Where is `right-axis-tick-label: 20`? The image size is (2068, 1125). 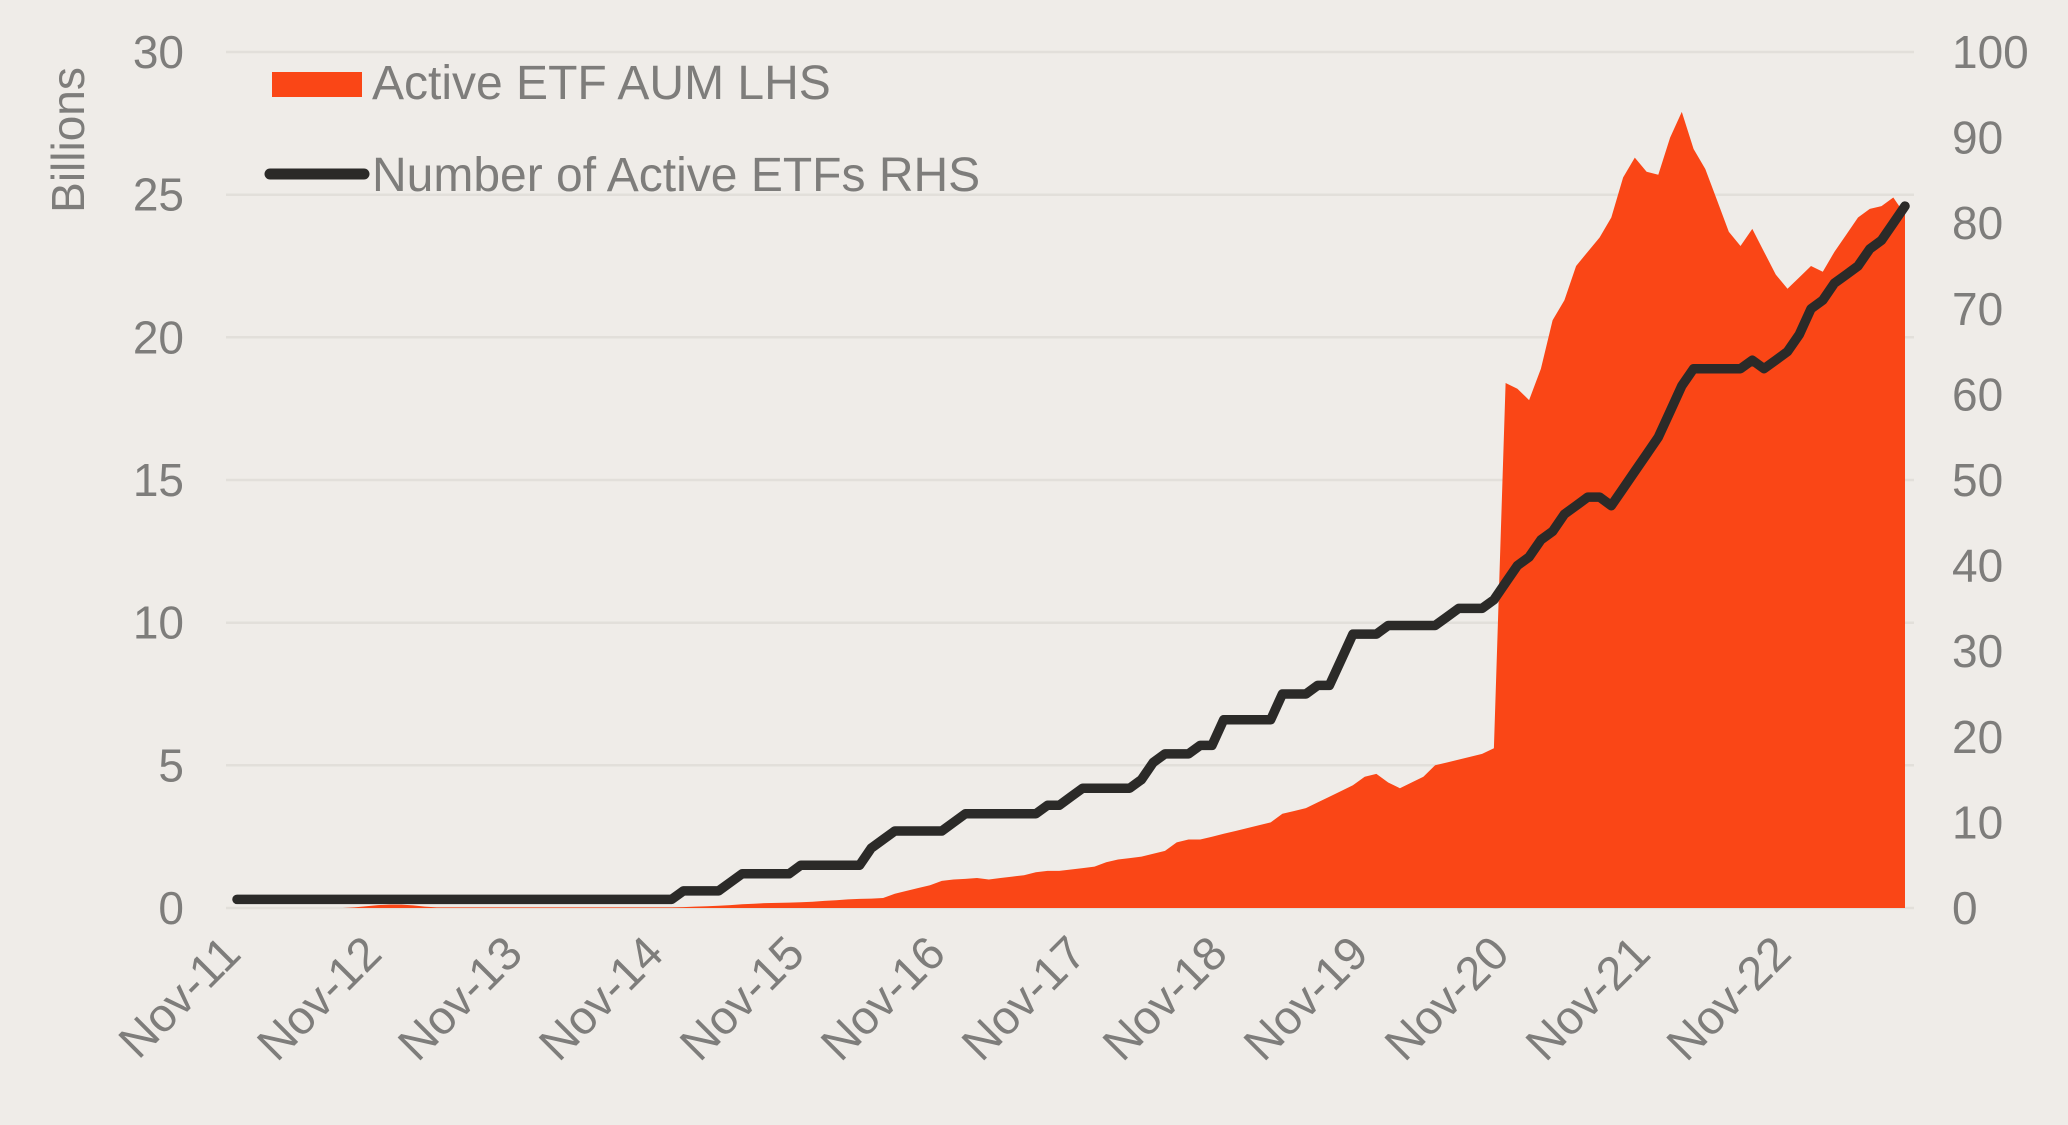 right-axis-tick-label: 20 is located at coordinates (1977, 737).